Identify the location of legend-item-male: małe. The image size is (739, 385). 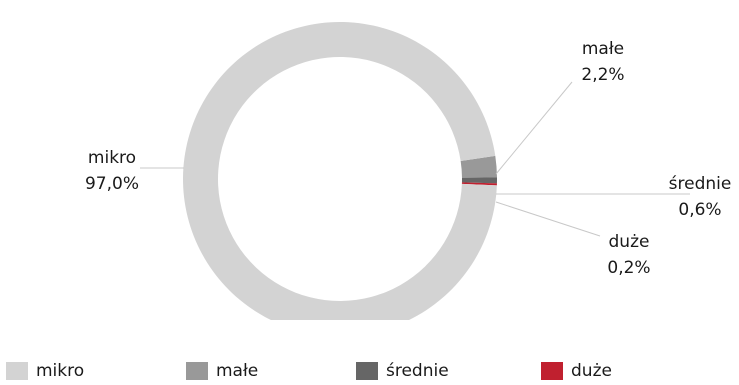
(222, 371).